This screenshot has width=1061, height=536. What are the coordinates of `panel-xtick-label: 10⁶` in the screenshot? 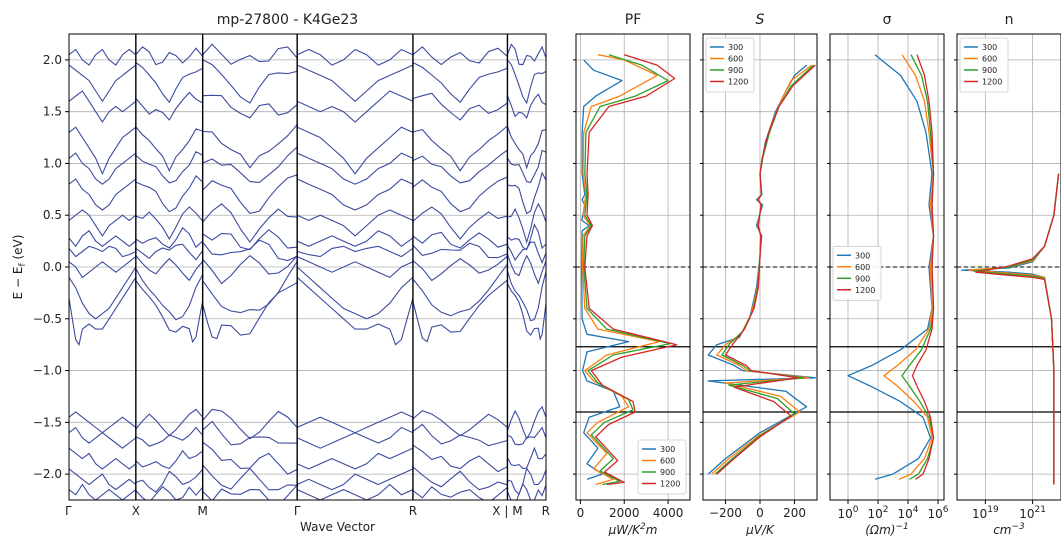 It's located at (937, 513).